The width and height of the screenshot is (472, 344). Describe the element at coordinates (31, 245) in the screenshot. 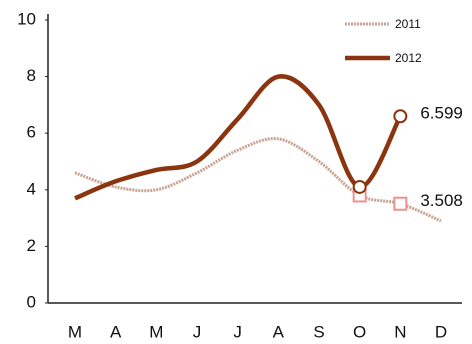

I see `y-tick-label: 2` at that location.